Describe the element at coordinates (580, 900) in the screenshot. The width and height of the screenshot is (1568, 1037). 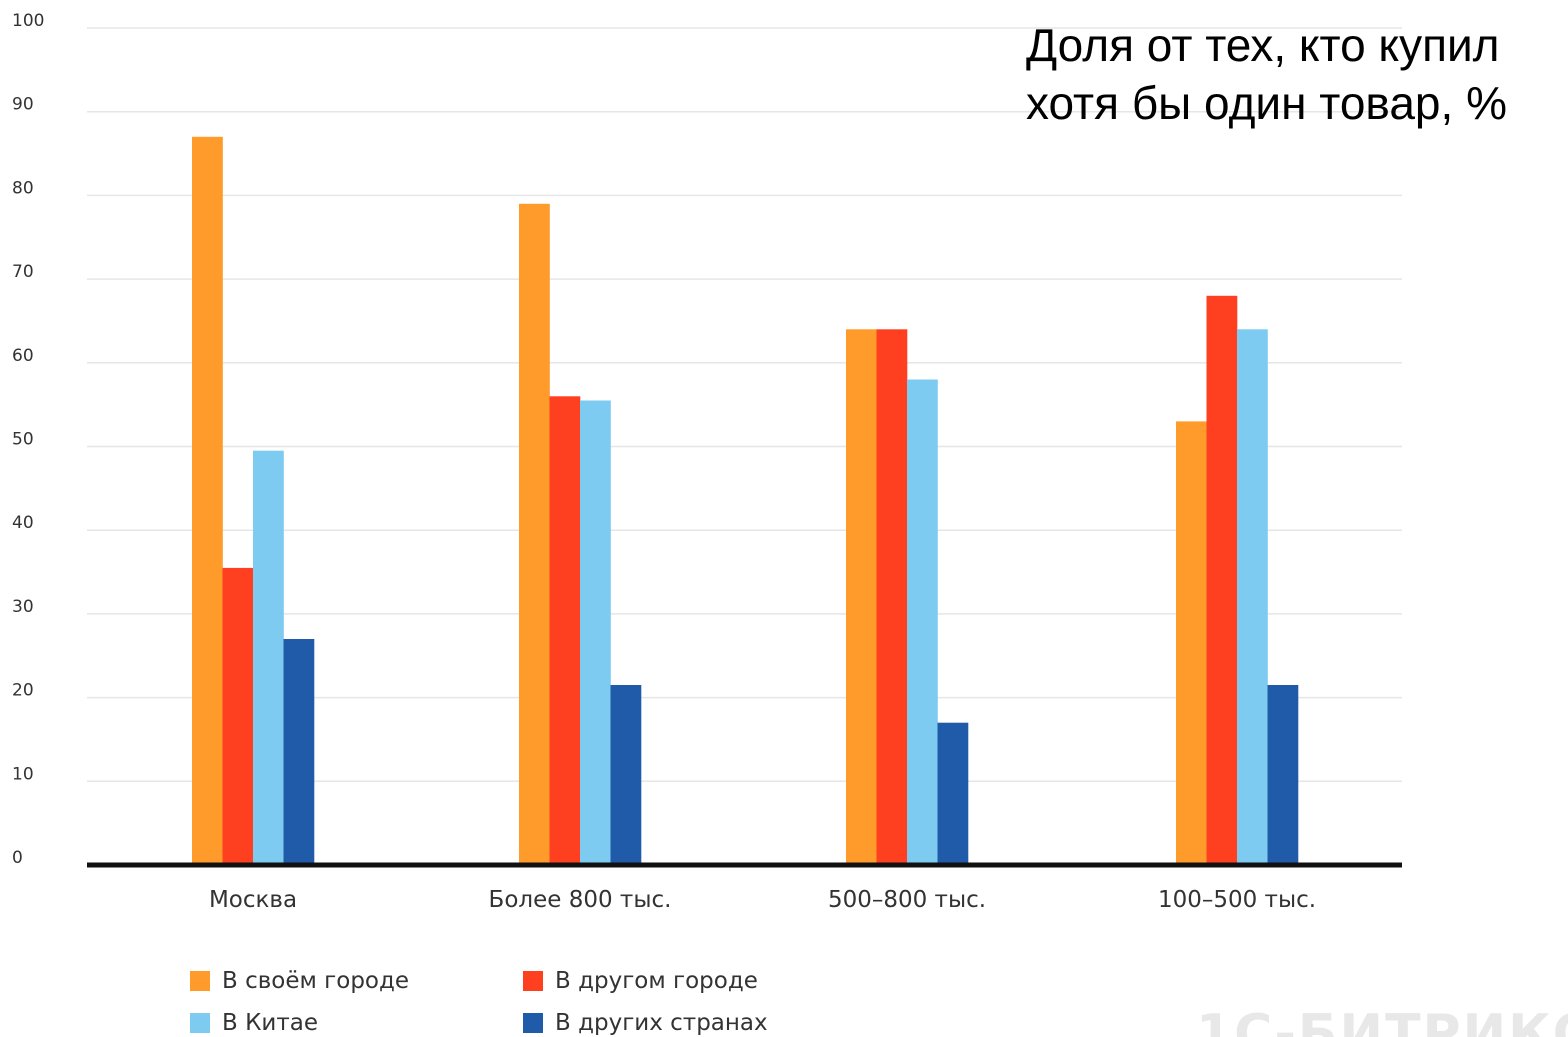
I see `x-category-label: Более 800 тыс.` at that location.